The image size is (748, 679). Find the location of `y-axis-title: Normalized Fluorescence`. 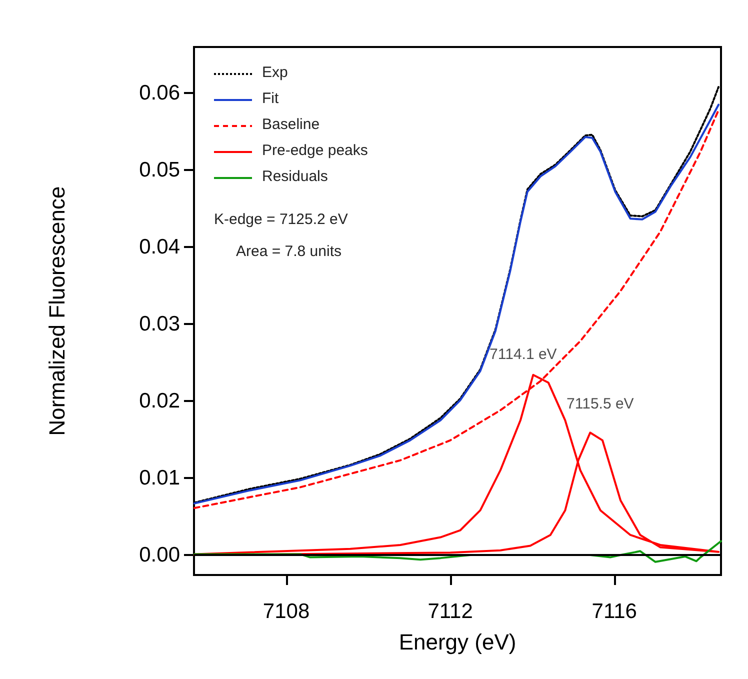

y-axis-title: Normalized Fluorescence is located at coordinates (57, 311).